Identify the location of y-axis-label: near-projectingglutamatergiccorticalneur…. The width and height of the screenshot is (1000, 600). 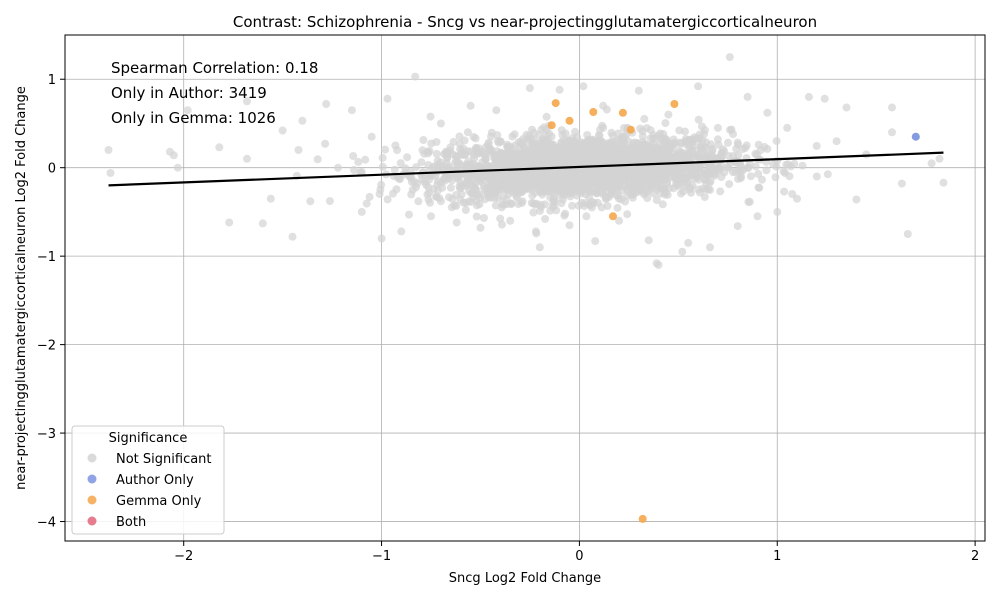
(21, 288).